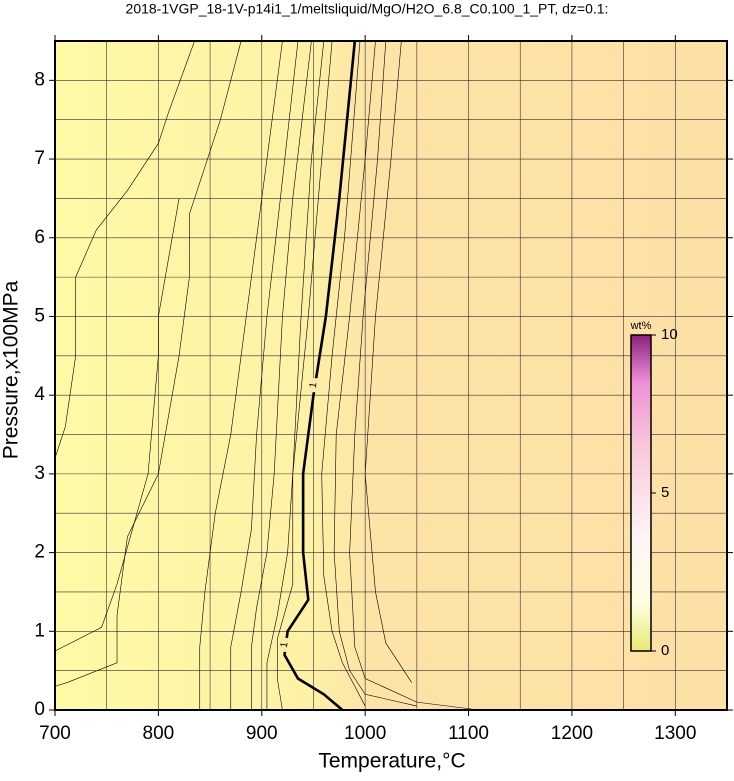 This screenshot has width=734, height=781. I want to click on colorbar-tick-label: 10, so click(669, 334).